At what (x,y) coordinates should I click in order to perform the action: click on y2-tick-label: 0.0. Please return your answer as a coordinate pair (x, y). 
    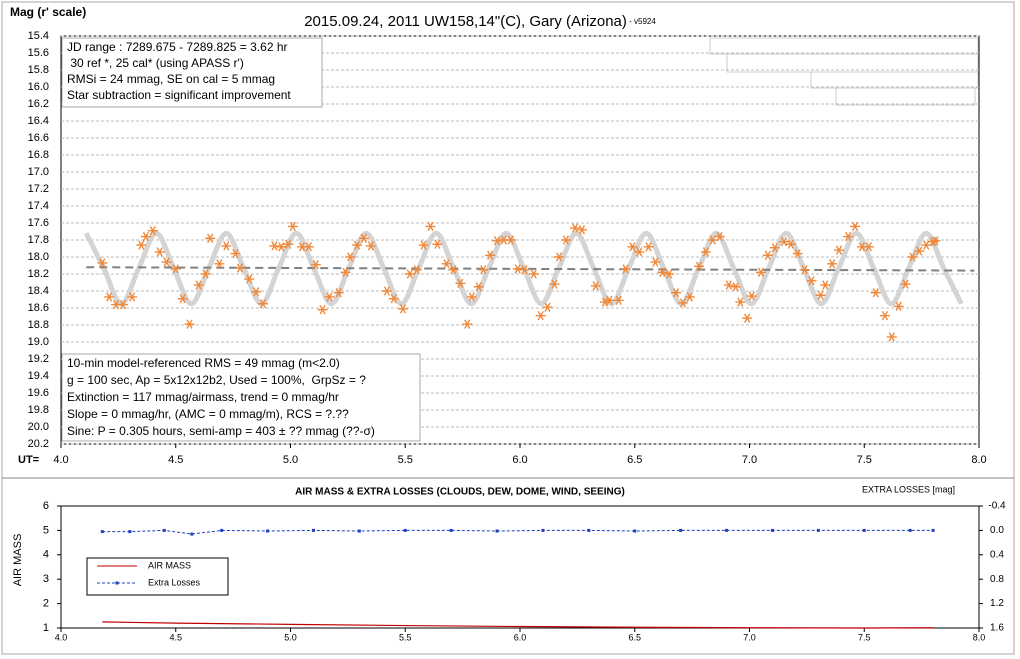
    Looking at the image, I should click on (997, 530).